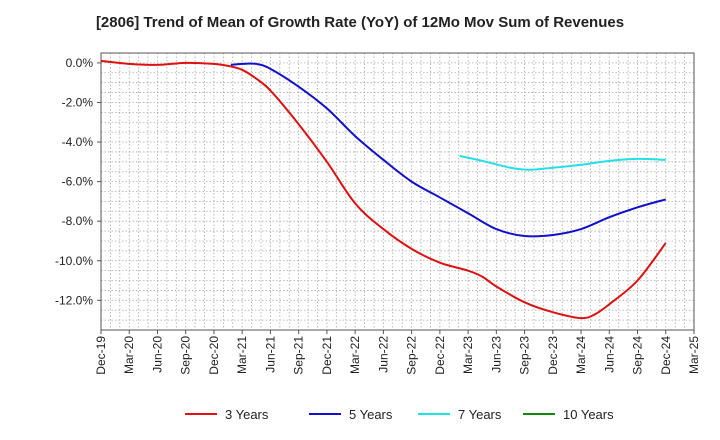 This screenshot has width=720, height=440. I want to click on legend-label-5-years: 5 Years, so click(371, 414).